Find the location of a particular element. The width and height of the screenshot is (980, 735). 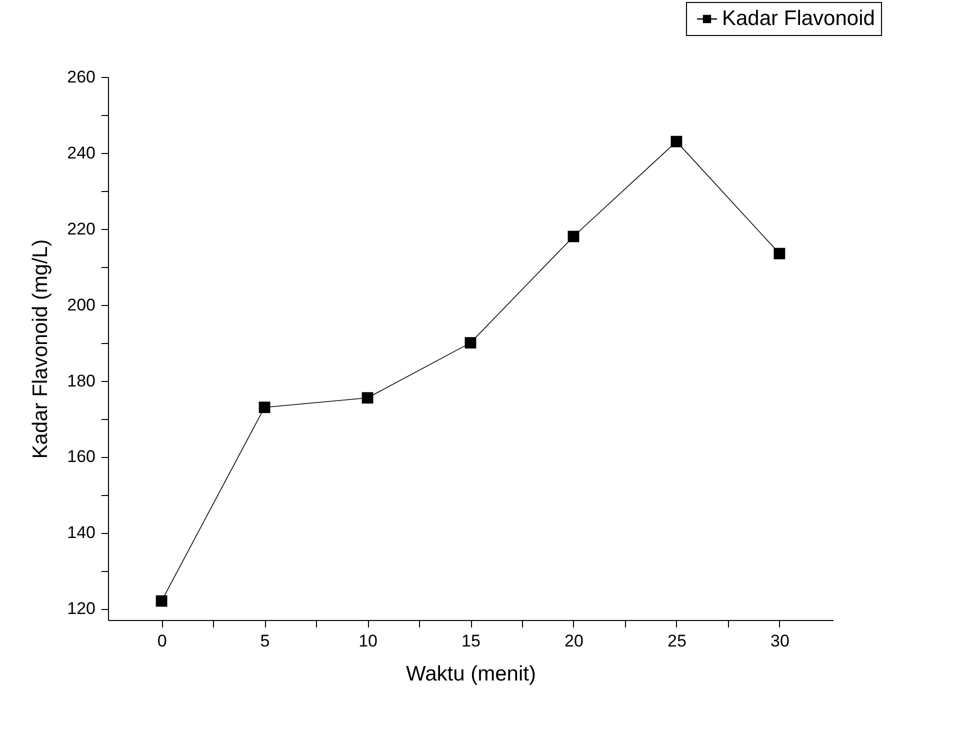

x-tick-label: 20 is located at coordinates (574, 641).